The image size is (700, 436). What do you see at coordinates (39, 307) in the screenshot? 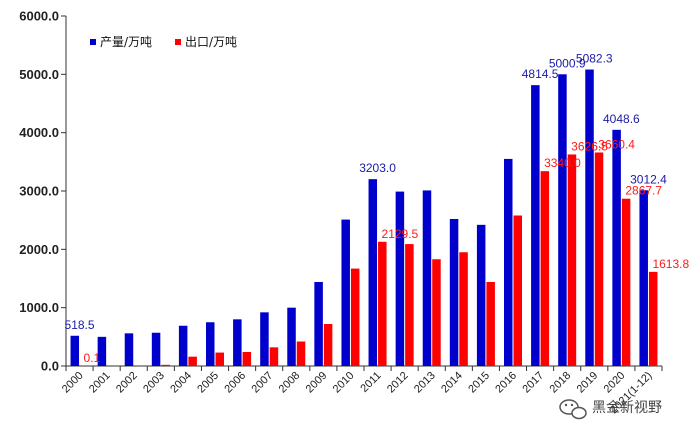
I see `y-tick-label: 1000.0` at bounding box center [39, 307].